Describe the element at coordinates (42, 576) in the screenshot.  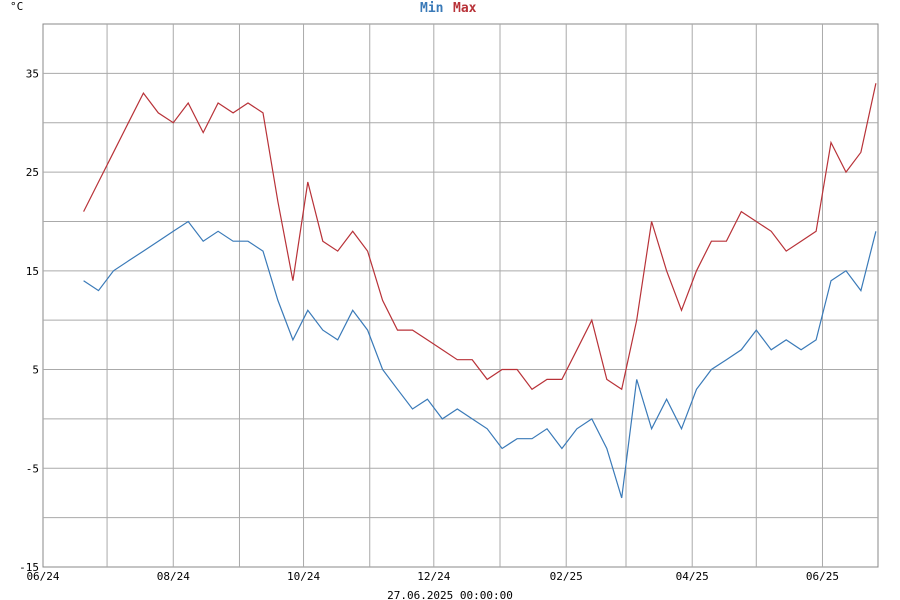
I see `x-tick-label: 06/24` at that location.